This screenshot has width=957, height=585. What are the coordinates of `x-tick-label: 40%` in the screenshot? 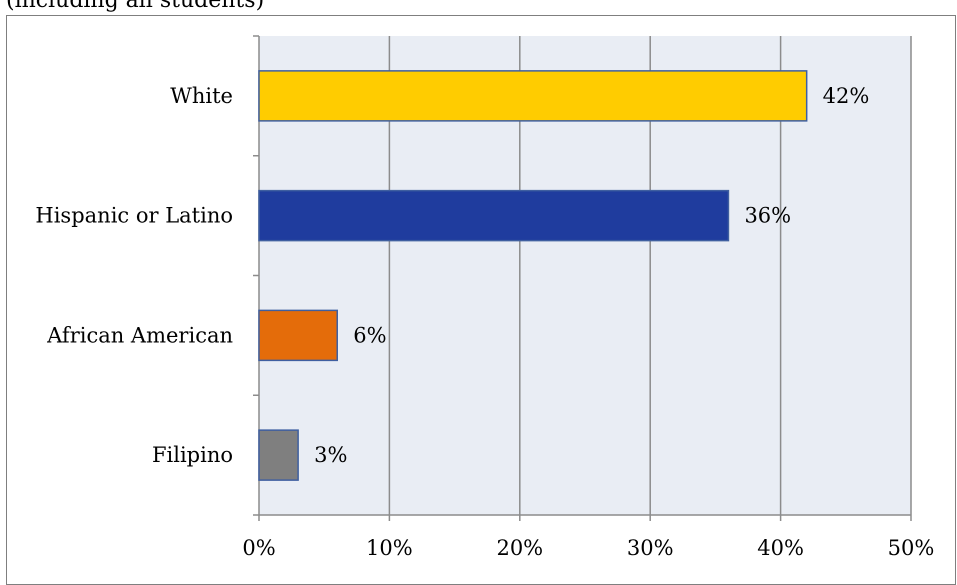 It's located at (780, 548).